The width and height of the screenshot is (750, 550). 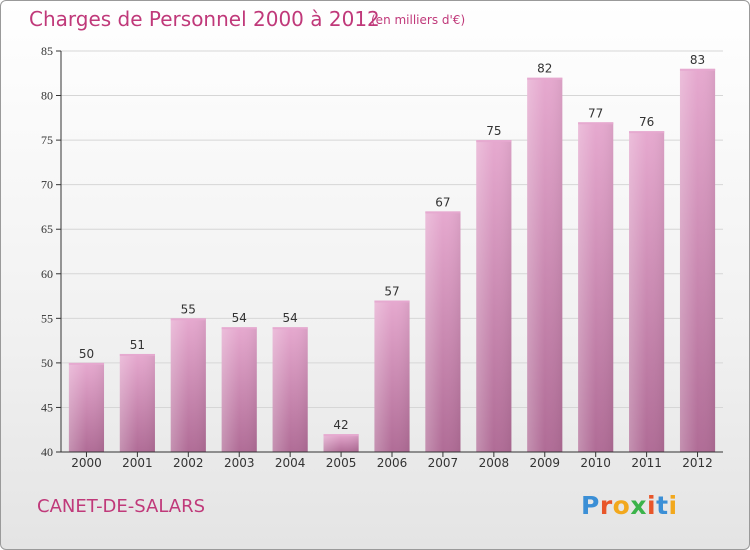 What do you see at coordinates (646, 463) in the screenshot?
I see `x-tick-label: 2011` at bounding box center [646, 463].